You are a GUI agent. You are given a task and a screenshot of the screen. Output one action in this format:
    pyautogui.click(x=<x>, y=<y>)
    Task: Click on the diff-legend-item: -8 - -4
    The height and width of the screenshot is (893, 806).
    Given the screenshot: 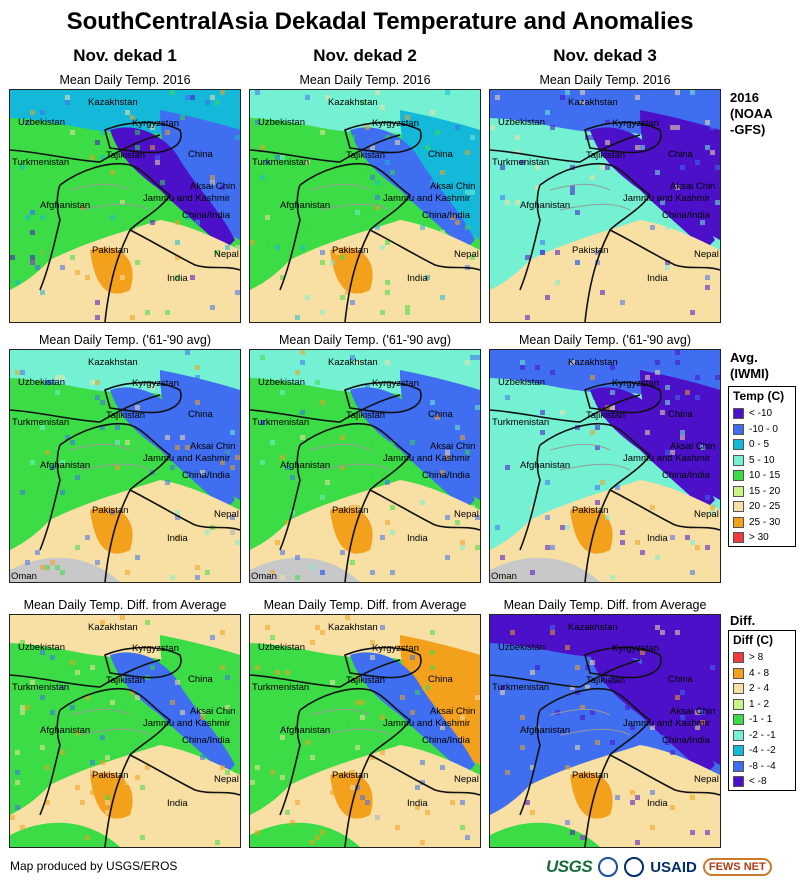 What is the action you would take?
    pyautogui.click(x=762, y=767)
    